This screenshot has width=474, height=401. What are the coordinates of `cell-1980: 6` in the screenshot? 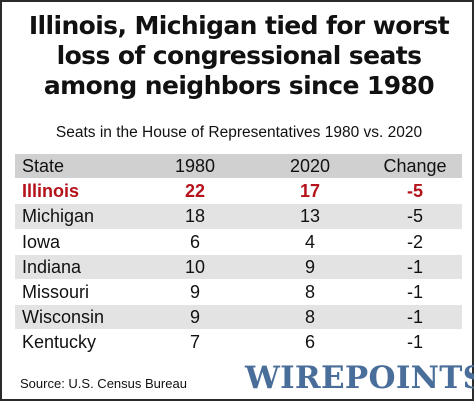 It's located at (194, 241).